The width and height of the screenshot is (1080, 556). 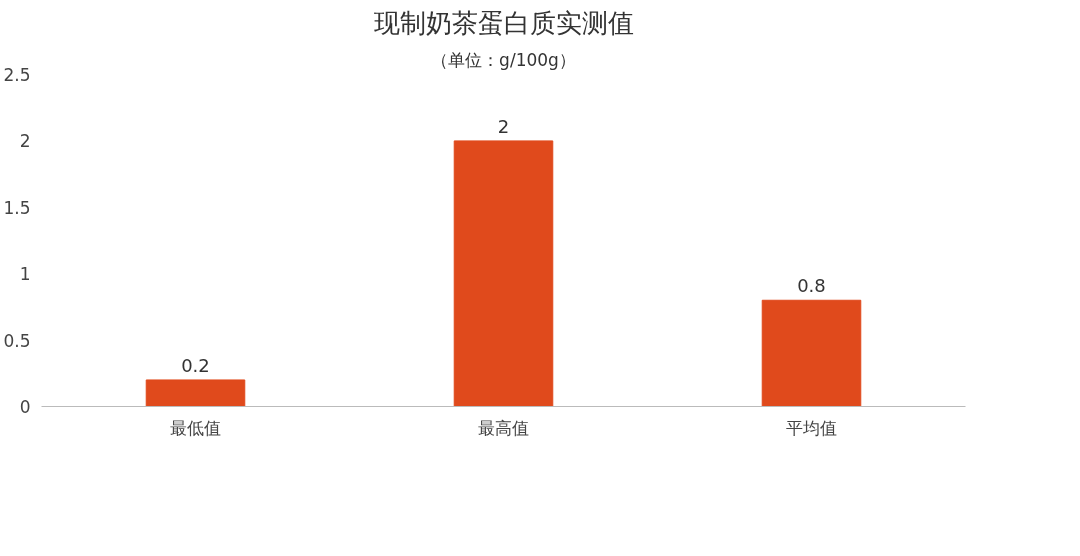 I want to click on x-tick-label: 最高值, so click(x=503, y=427).